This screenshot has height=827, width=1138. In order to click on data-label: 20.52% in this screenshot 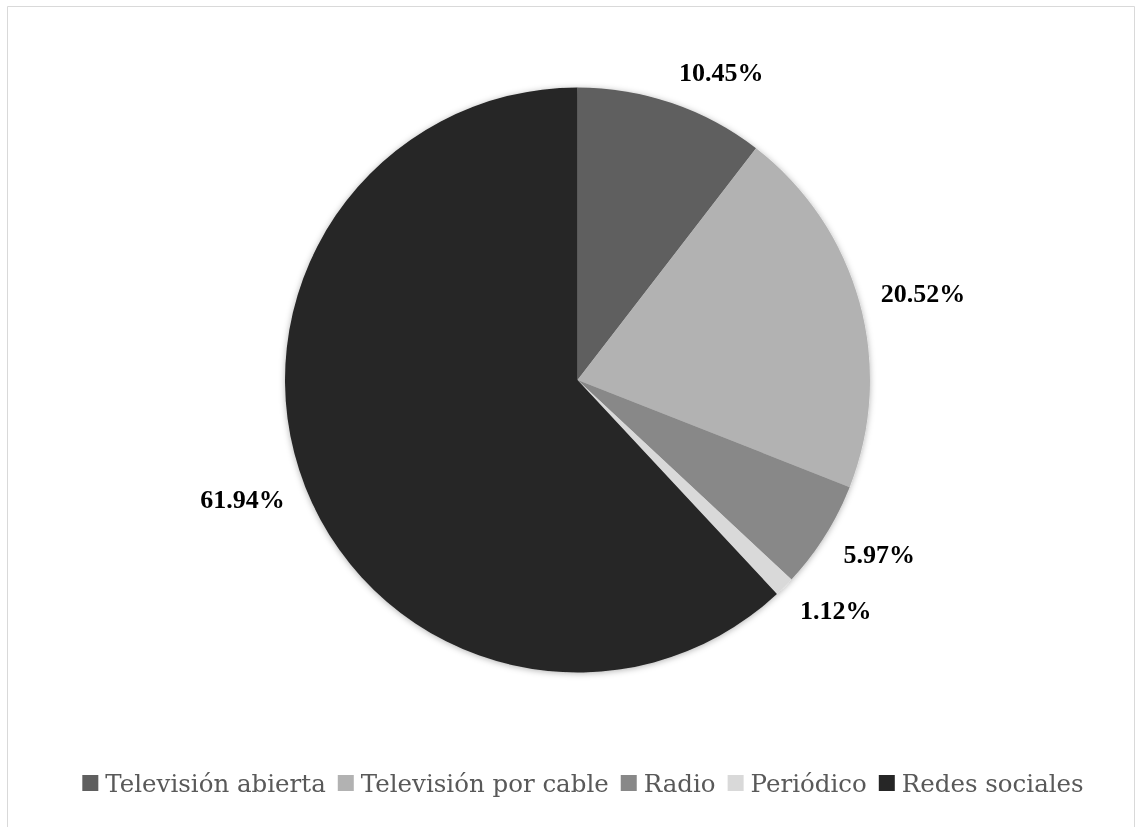, I will do `click(923, 294)`.